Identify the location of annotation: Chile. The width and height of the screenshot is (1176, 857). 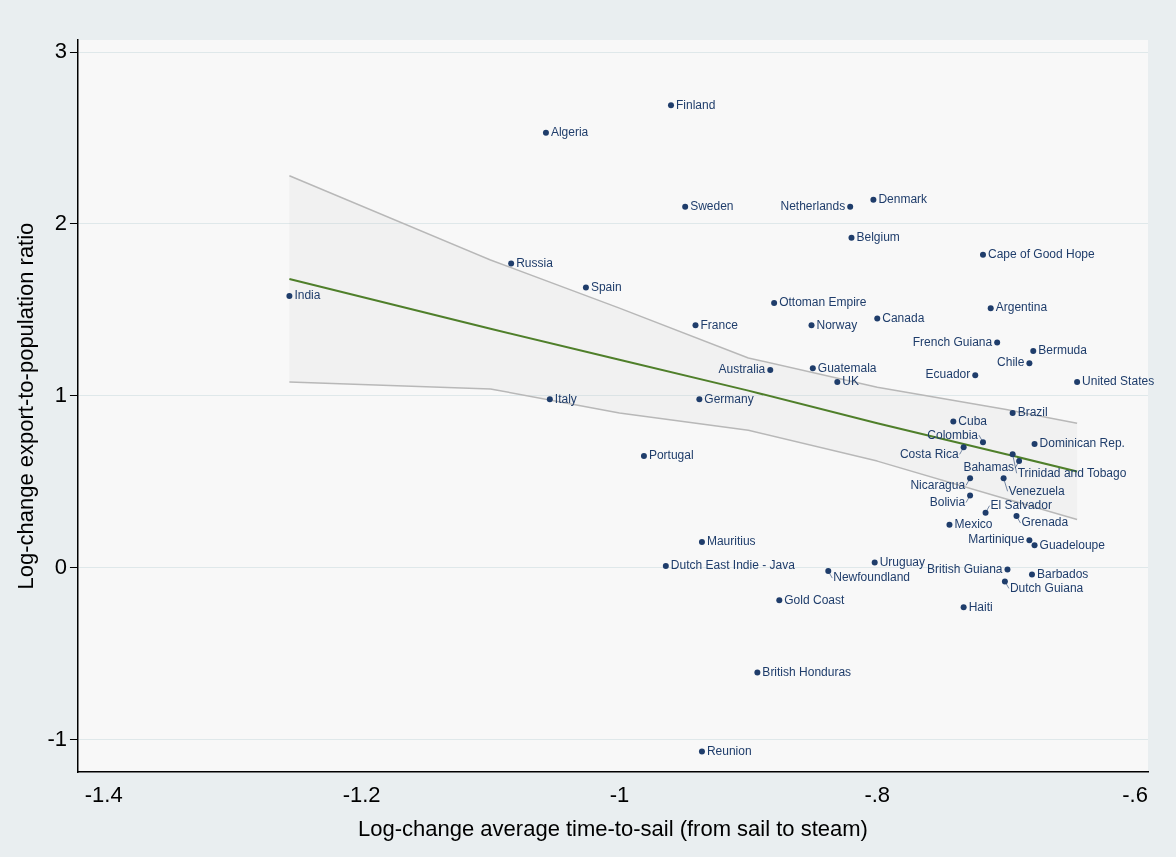
(1011, 362).